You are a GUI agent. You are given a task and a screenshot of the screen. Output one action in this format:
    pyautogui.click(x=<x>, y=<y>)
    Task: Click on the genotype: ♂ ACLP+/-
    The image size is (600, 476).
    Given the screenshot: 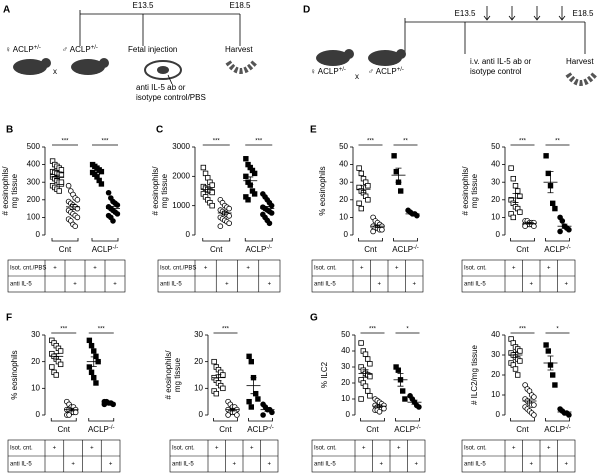 What is the action you would take?
    pyautogui.click(x=386, y=72)
    